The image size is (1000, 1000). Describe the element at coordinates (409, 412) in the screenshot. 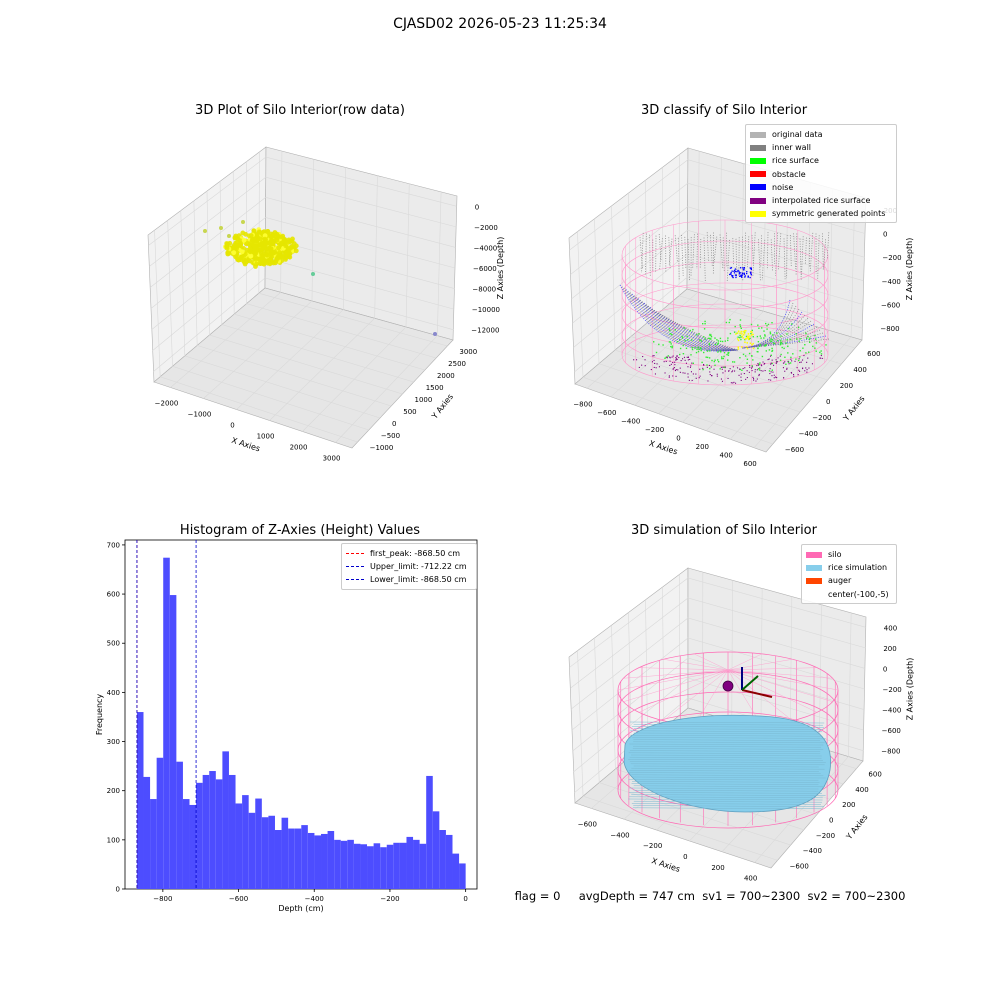

I see `p1-ytick-label: 500` at that location.